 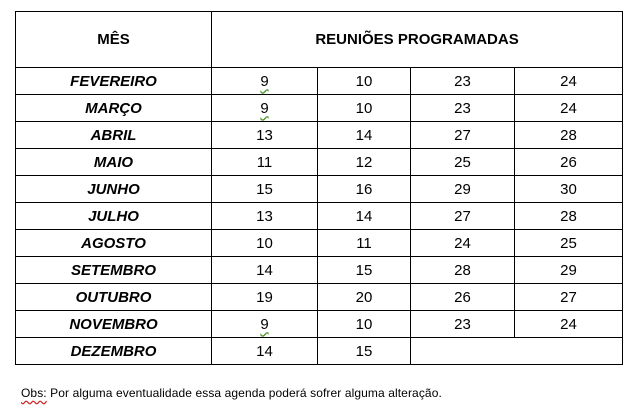 What do you see at coordinates (516, 351) in the screenshot?
I see `empty-cell` at bounding box center [516, 351].